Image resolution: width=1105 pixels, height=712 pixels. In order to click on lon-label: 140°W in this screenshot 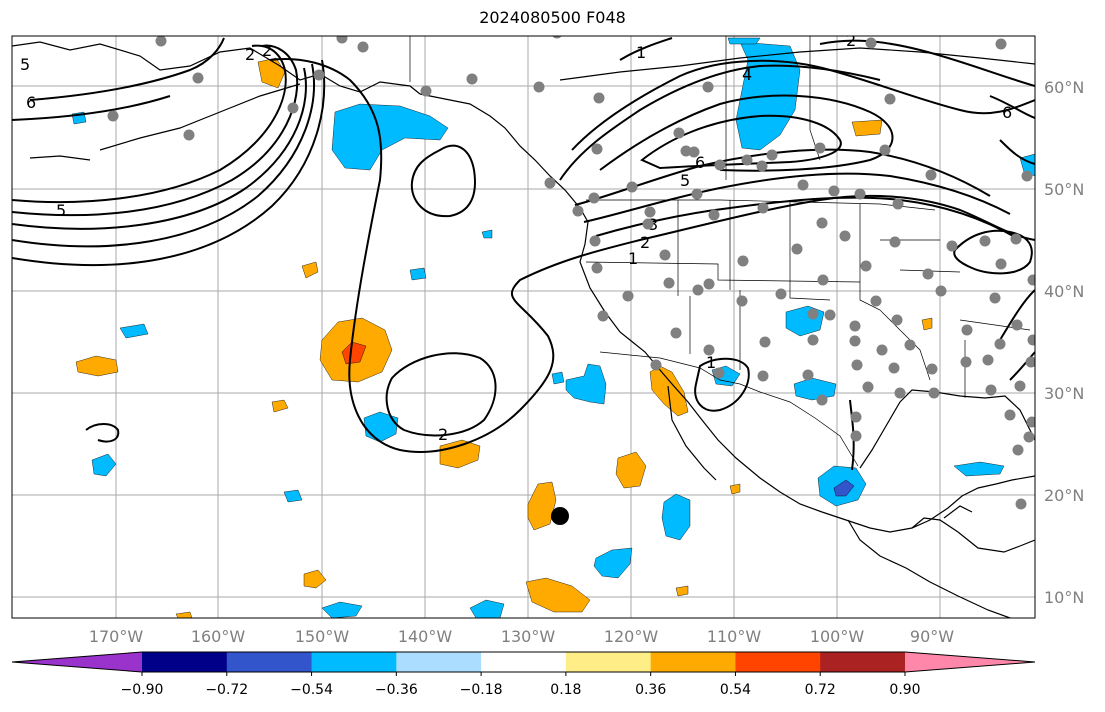, I will do `click(425, 636)`.